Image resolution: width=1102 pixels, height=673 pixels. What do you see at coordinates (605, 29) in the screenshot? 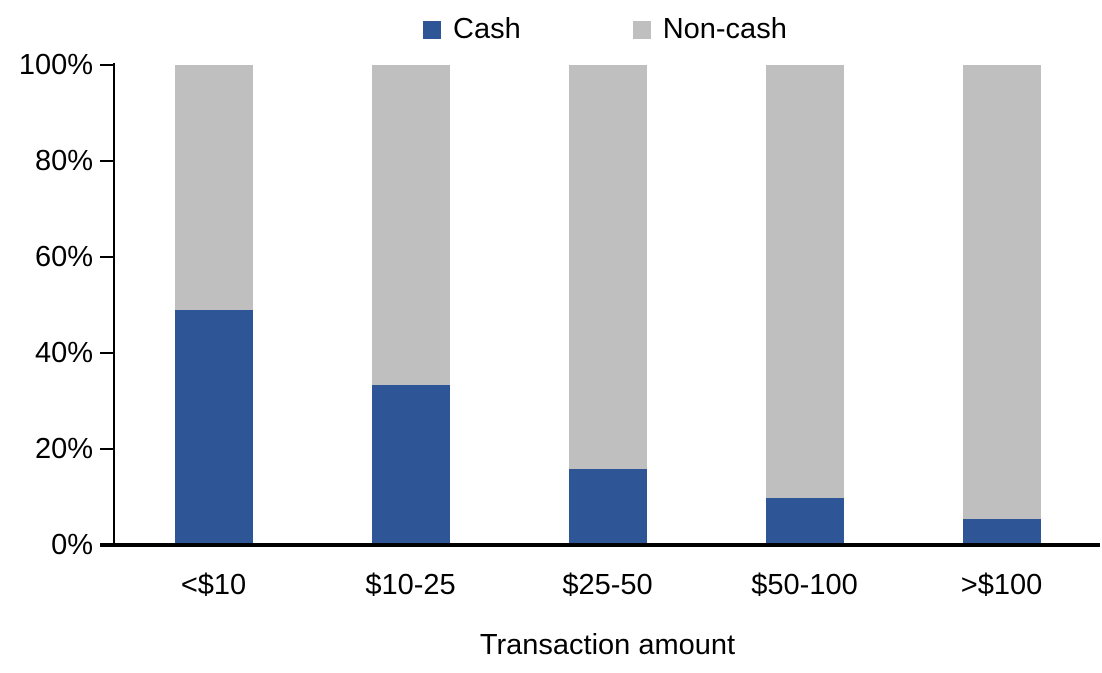
I see `chart-legend: Cash Non-cash` at bounding box center [605, 29].